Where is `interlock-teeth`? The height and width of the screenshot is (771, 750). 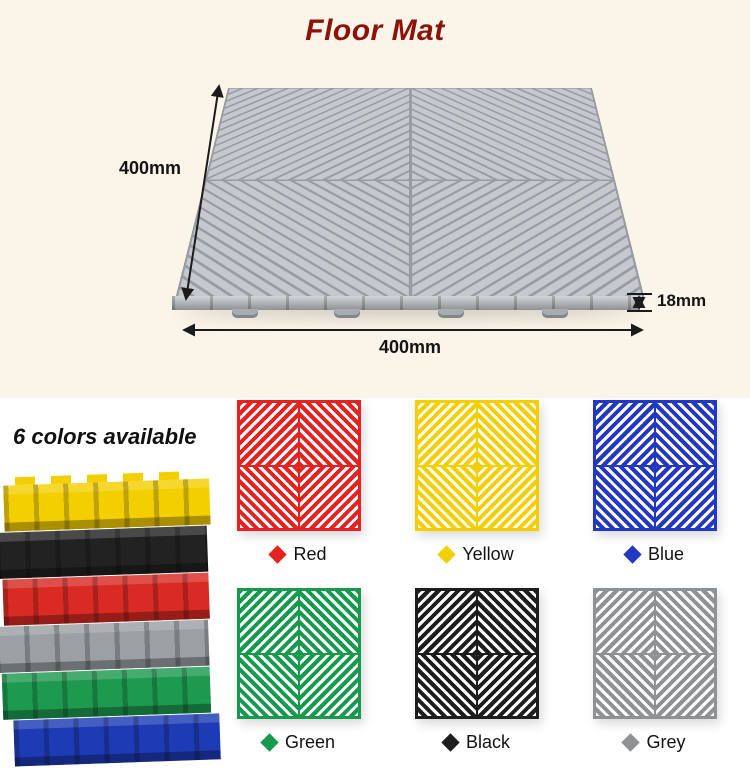 interlock-teeth is located at coordinates (105, 478).